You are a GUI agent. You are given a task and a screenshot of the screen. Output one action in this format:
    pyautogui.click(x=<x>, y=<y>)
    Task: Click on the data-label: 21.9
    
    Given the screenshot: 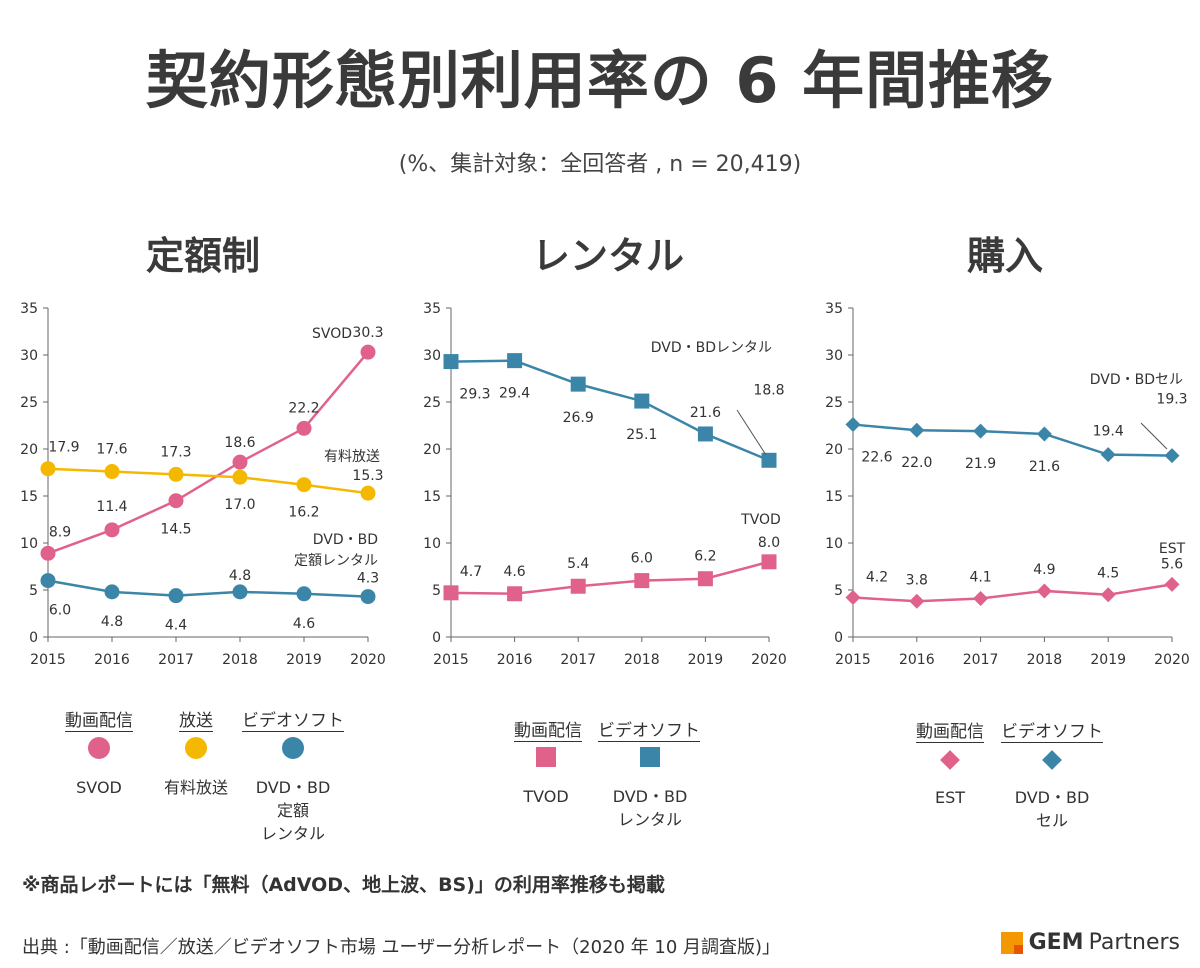 What is the action you would take?
    pyautogui.click(x=980, y=464)
    